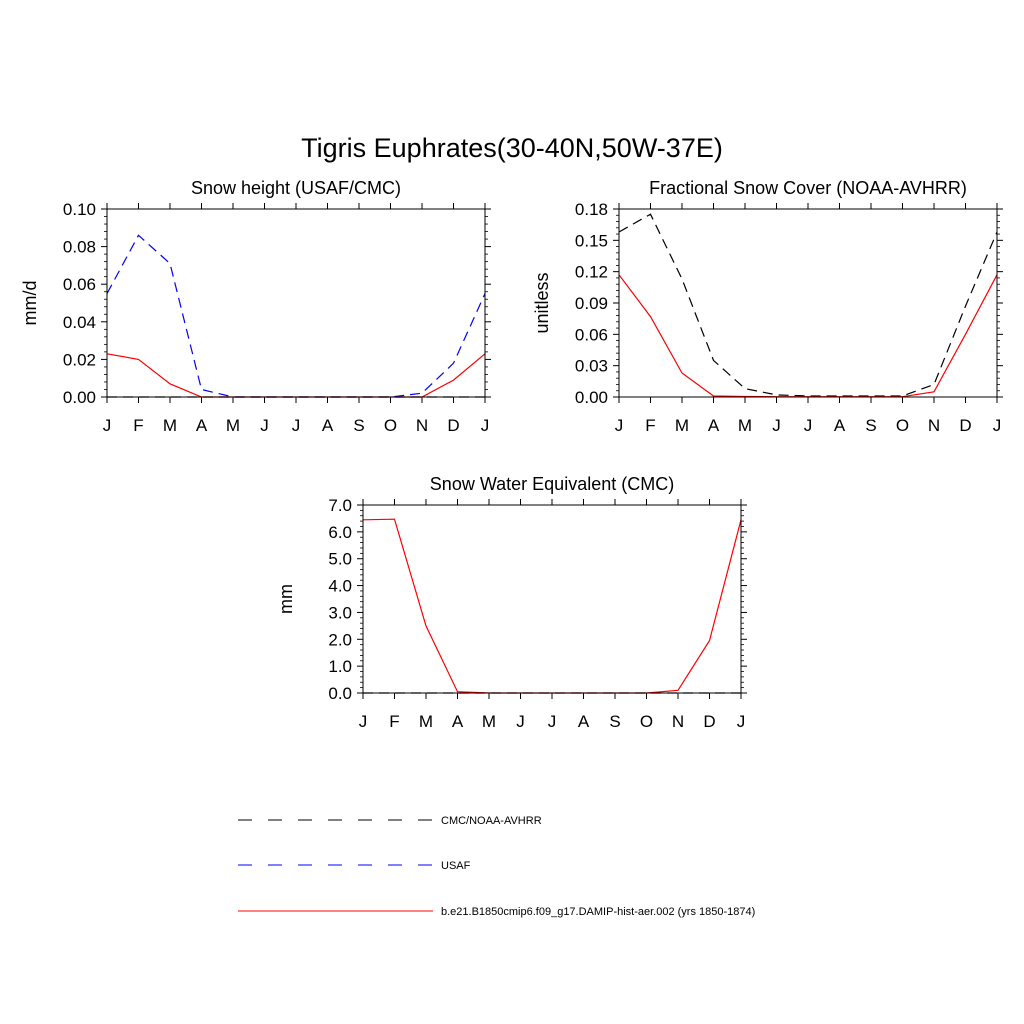 The image size is (1024, 1024). What do you see at coordinates (552, 484) in the screenshot?
I see `swe-title: Snow Water Equivalent (CMC)` at bounding box center [552, 484].